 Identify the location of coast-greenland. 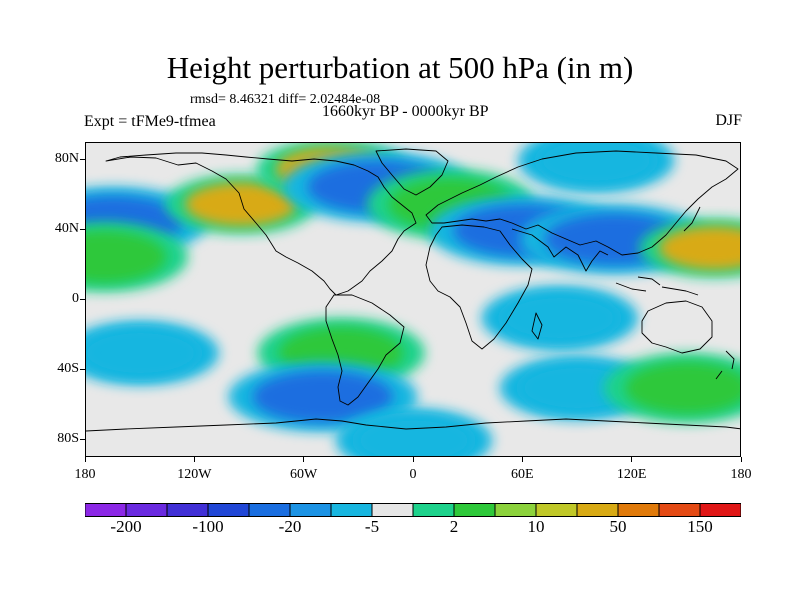
(412, 172).